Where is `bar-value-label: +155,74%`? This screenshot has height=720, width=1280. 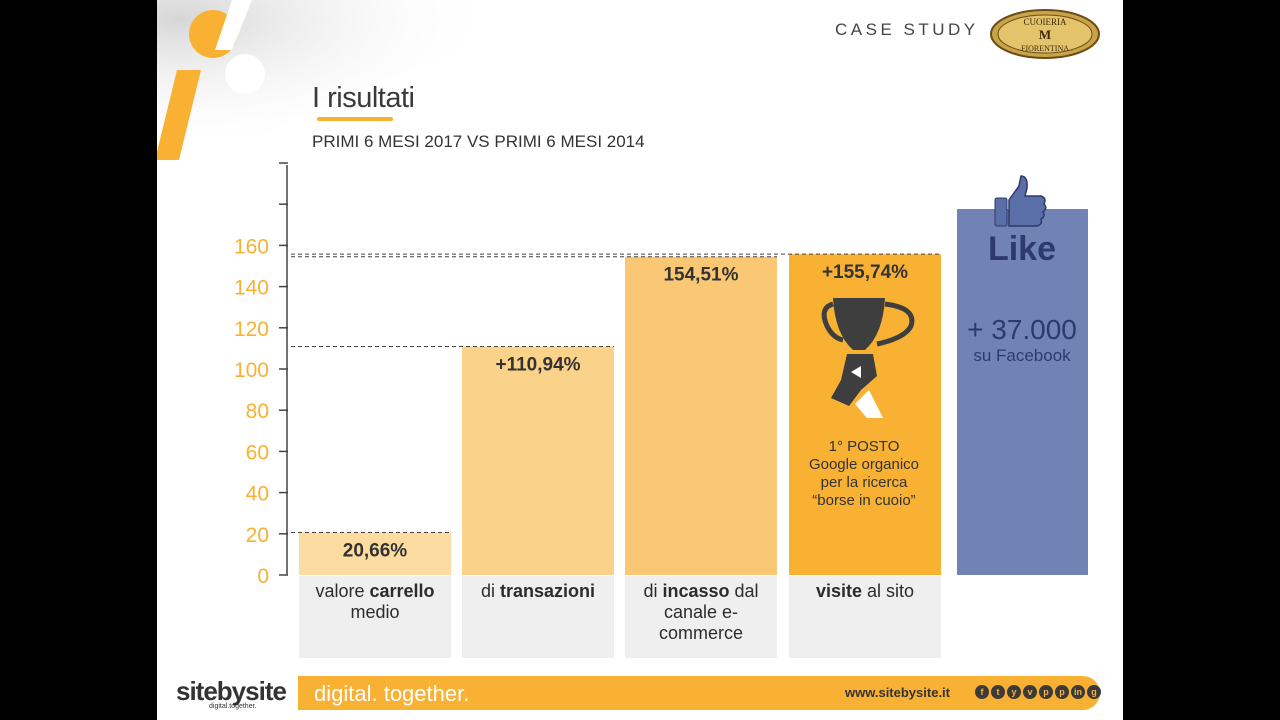 bar-value-label: +155,74% is located at coordinates (865, 272).